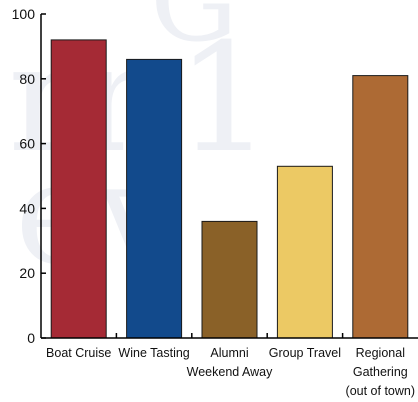 This screenshot has width=418, height=402. Describe the element at coordinates (31, 338) in the screenshot. I see `y-tick-label-0: 0` at that location.